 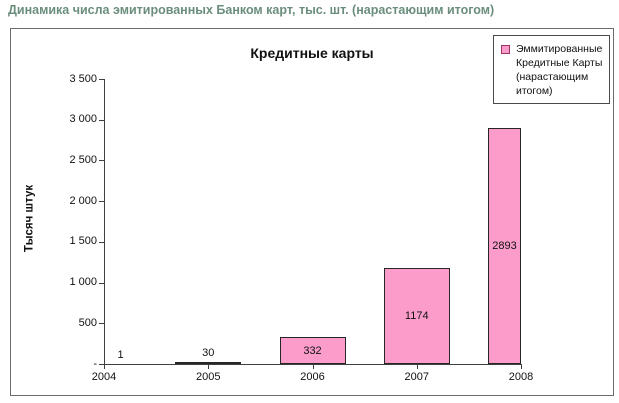 What do you see at coordinates (505, 49) in the screenshot?
I see `legend-series-marker-icon` at bounding box center [505, 49].